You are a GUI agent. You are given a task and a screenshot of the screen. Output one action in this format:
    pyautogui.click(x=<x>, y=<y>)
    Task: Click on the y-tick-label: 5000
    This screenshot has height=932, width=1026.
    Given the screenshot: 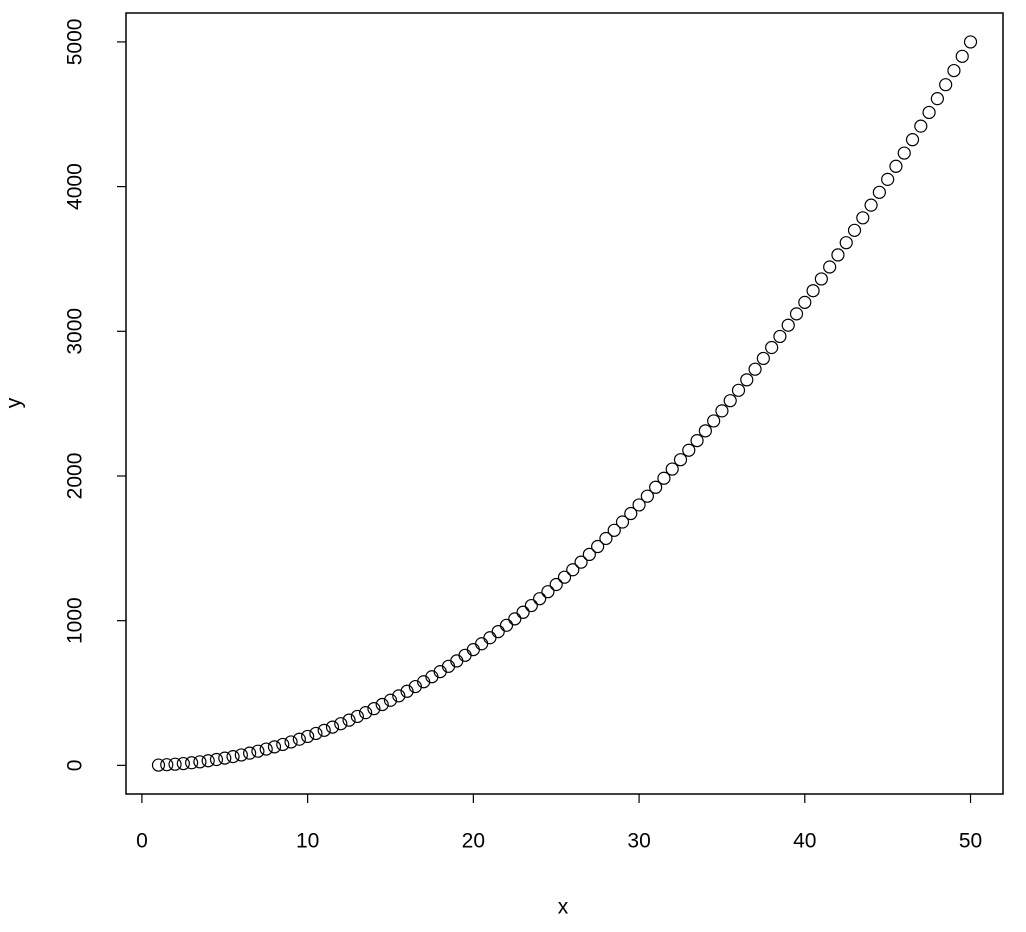 What is the action you would take?
    pyautogui.click(x=75, y=42)
    